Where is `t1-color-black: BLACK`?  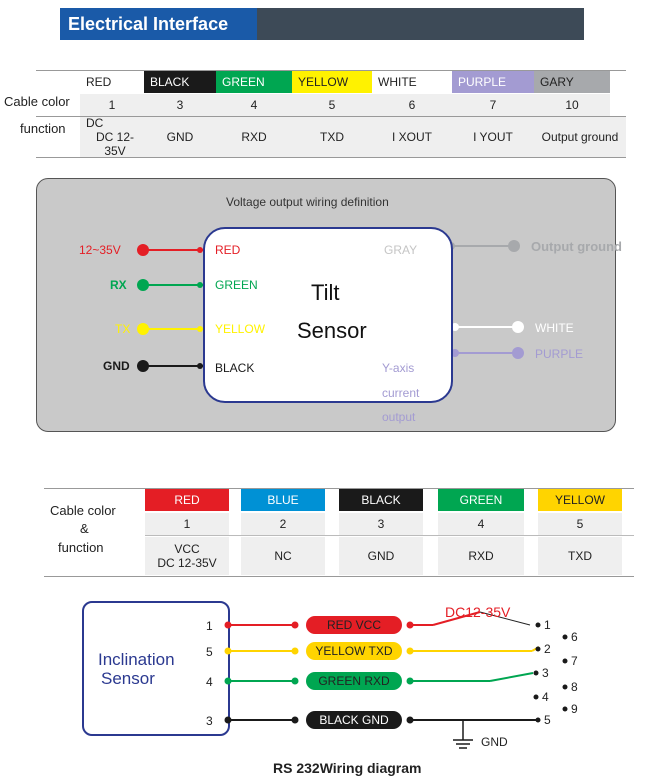 t1-color-black: BLACK is located at coordinates (180, 82).